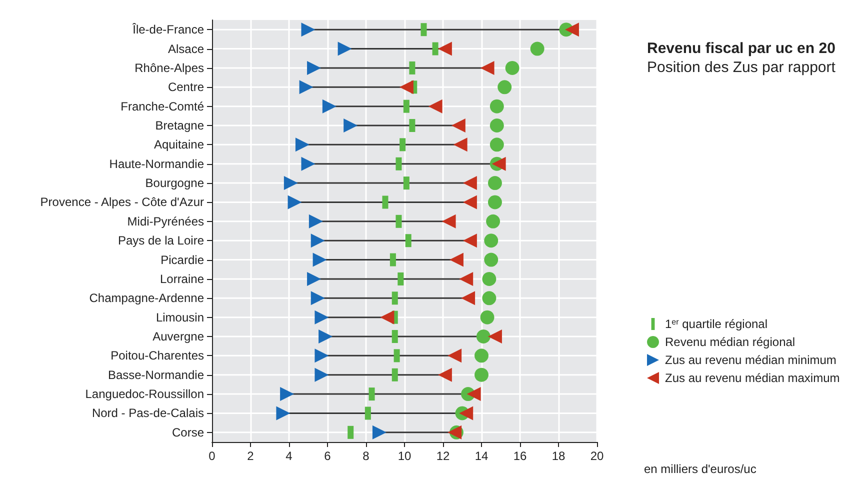 The width and height of the screenshot is (860, 484). I want to click on x-tick-label: 4, so click(289, 456).